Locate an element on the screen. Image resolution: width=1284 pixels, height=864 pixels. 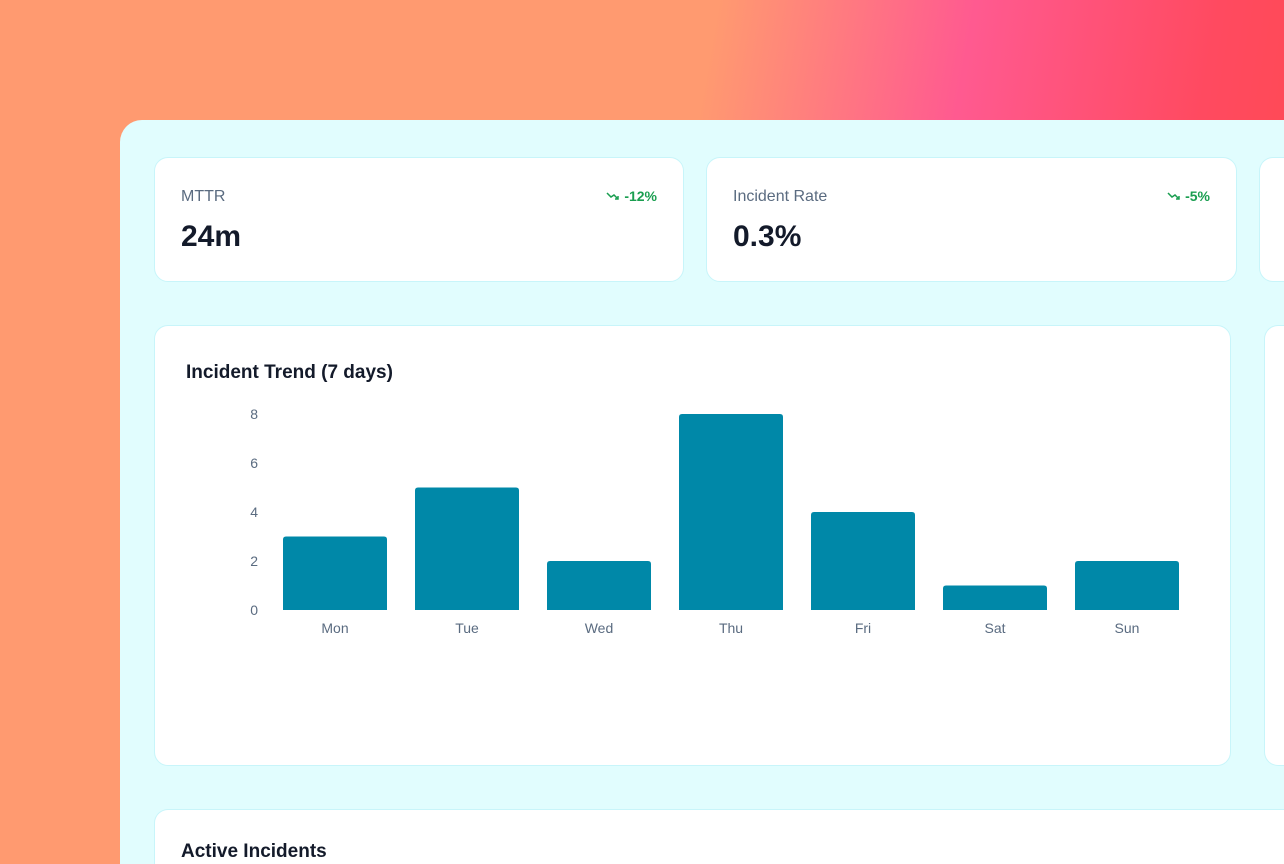
kpi-value: 24m is located at coordinates (211, 236).